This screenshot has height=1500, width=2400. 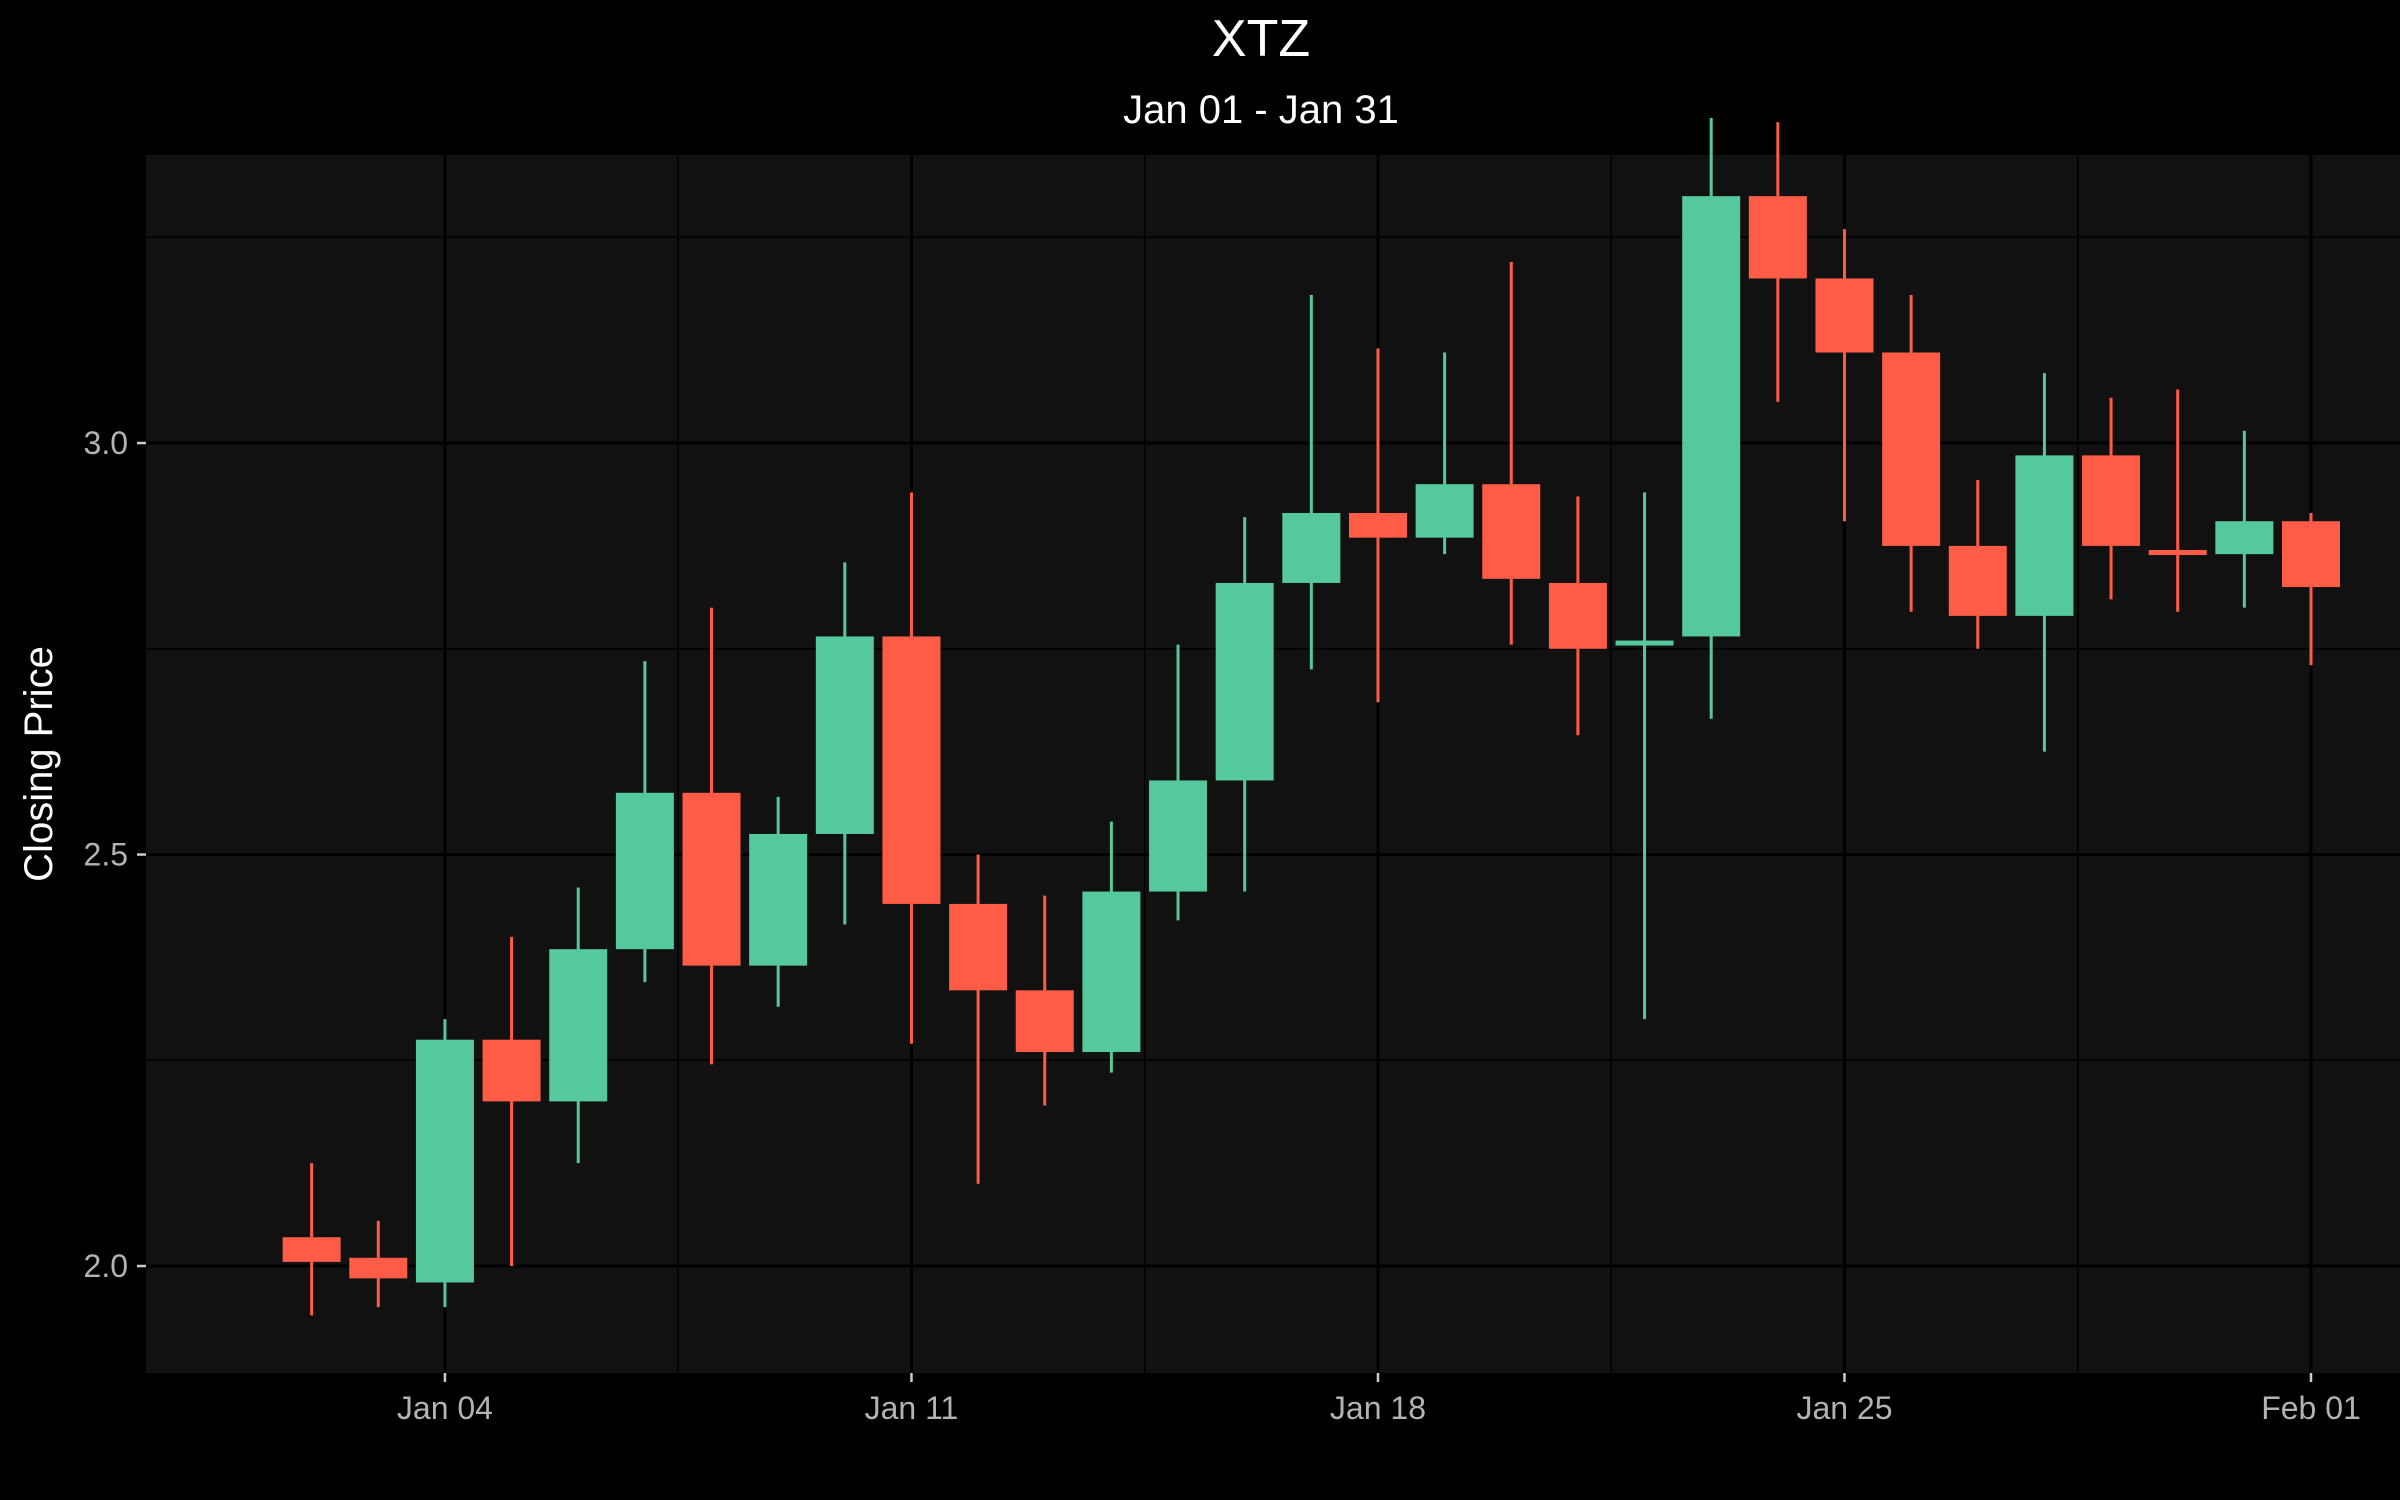 What do you see at coordinates (1261, 39) in the screenshot?
I see `chart-title: XTZ` at bounding box center [1261, 39].